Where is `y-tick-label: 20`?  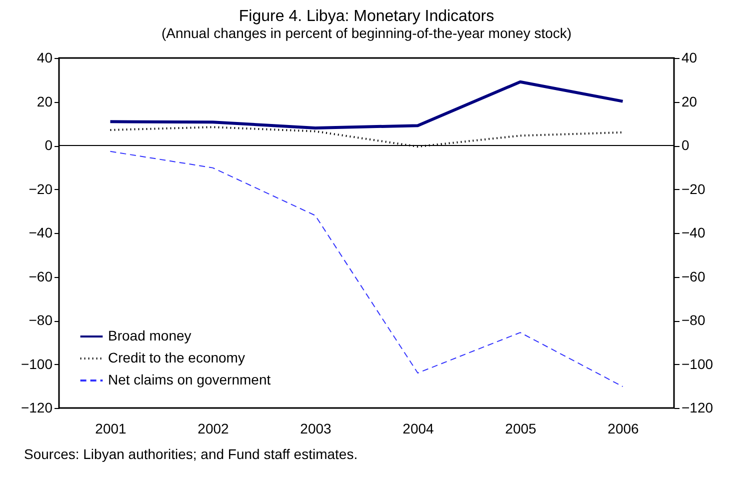
y-tick-label: 20 is located at coordinates (44, 101).